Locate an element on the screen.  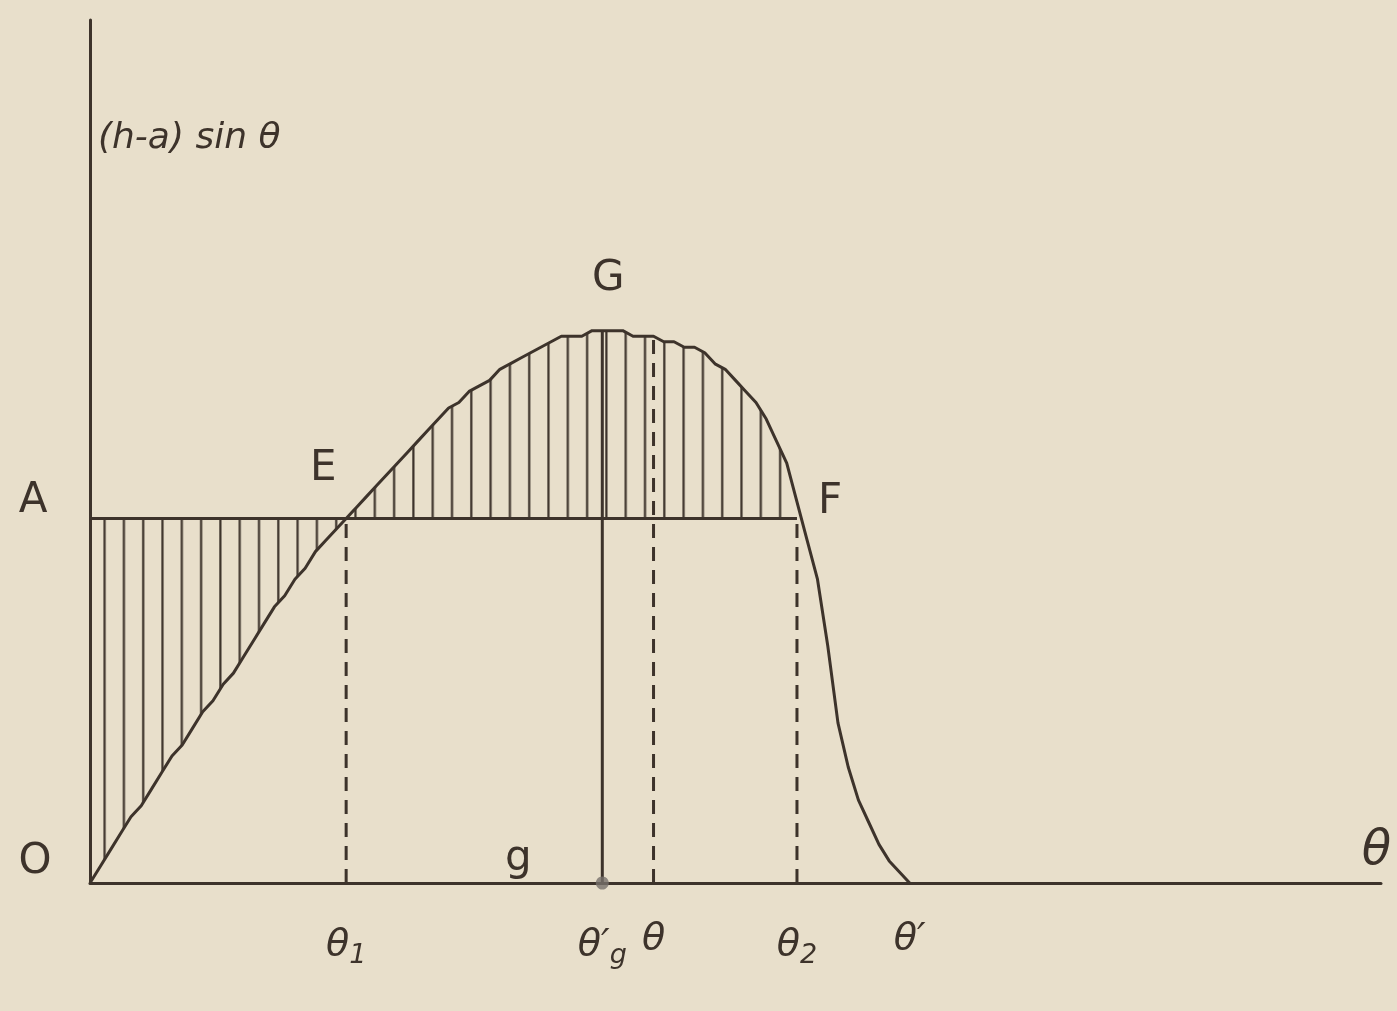
annotation: g is located at coordinates (518, 855).